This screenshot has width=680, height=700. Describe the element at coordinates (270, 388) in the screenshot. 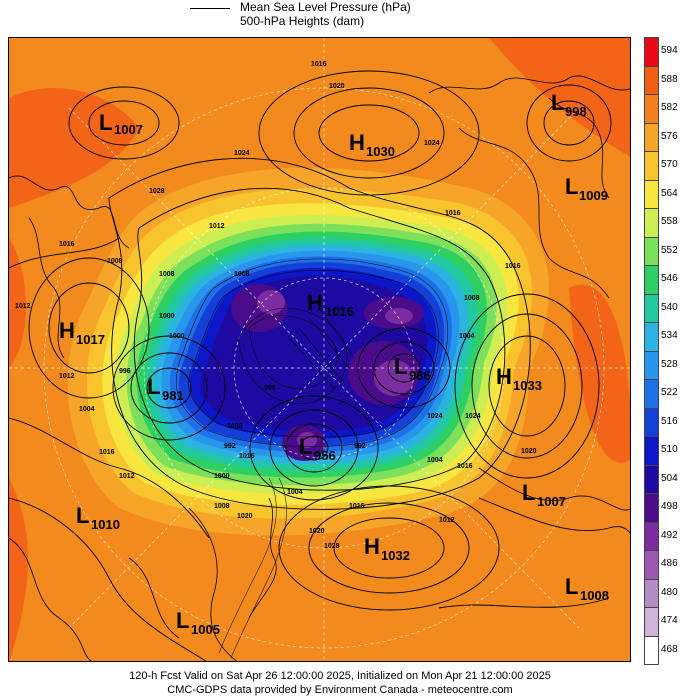

I see `isobar-label: 996` at that location.